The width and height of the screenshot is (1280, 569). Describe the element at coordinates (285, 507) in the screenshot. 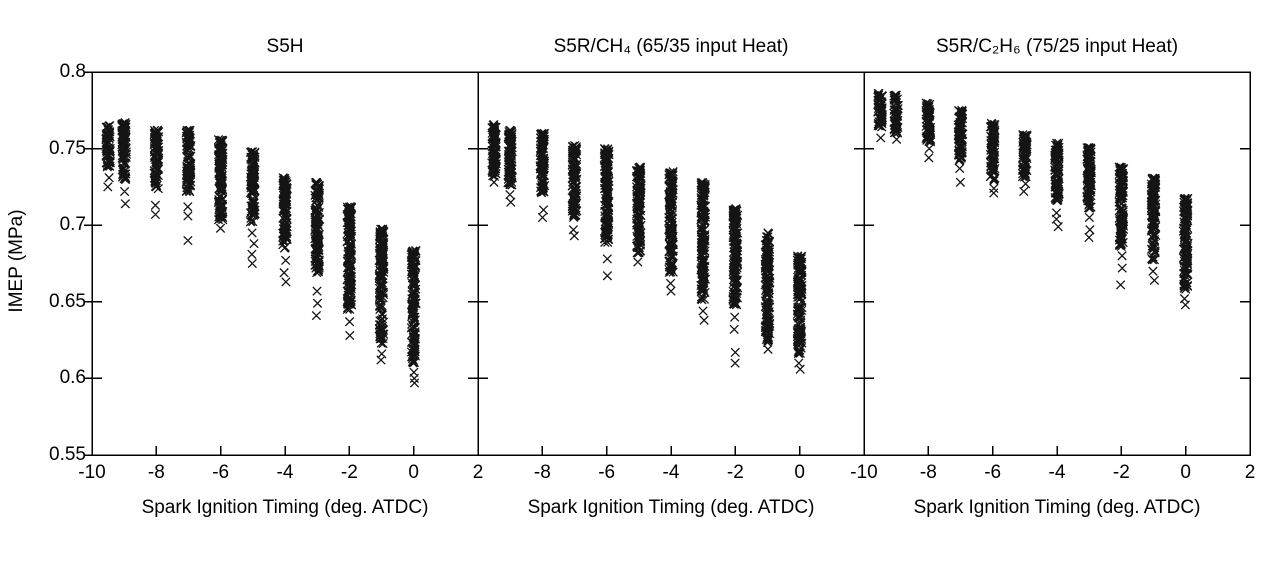

I see `x-axis-title-panel-1: Spark Ignition Timing (deg. ATDC)` at that location.